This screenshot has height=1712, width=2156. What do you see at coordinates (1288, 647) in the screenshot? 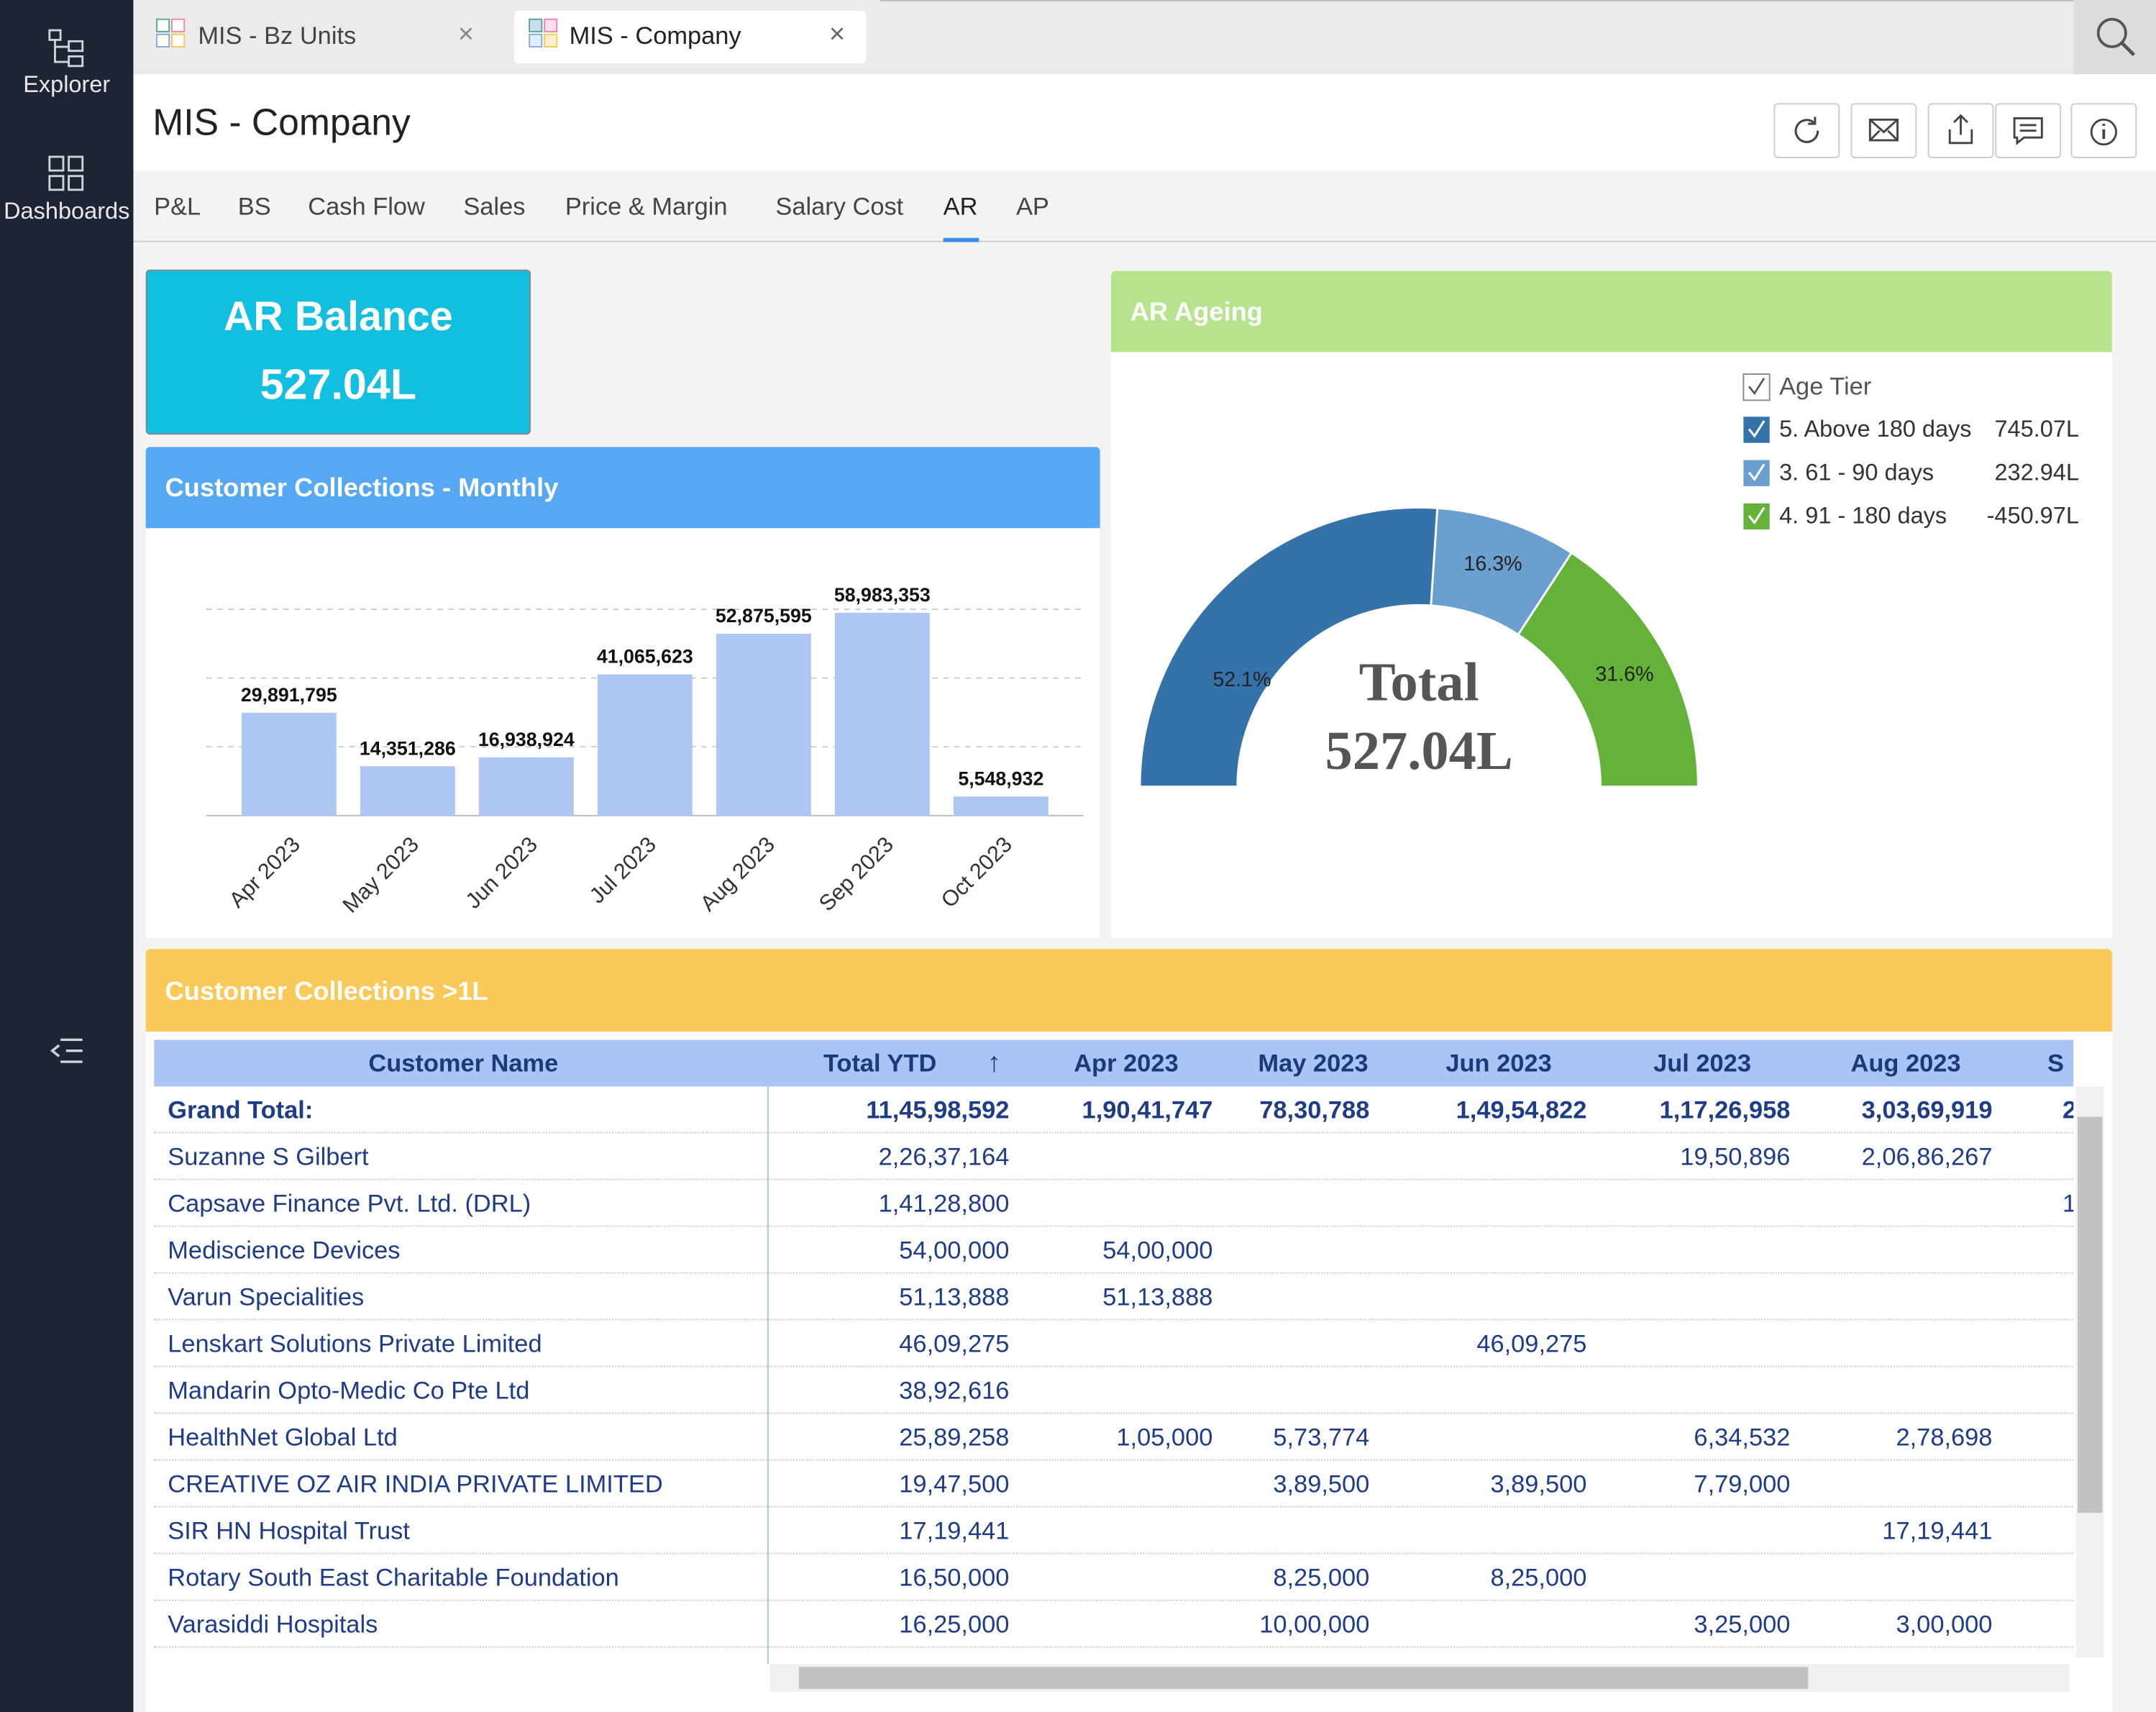
I see `donut-slice` at bounding box center [1288, 647].